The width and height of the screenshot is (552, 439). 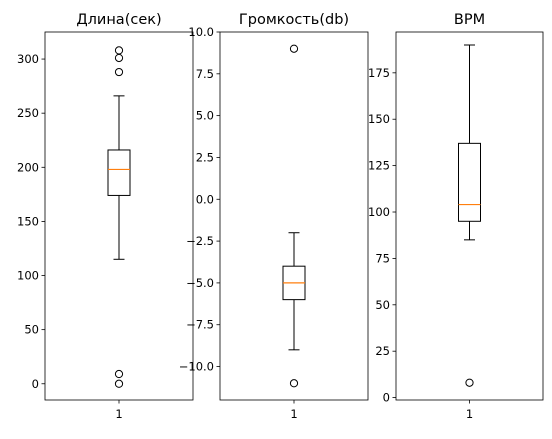 I want to click on y-tick-label: 7.5, so click(x=205, y=74).